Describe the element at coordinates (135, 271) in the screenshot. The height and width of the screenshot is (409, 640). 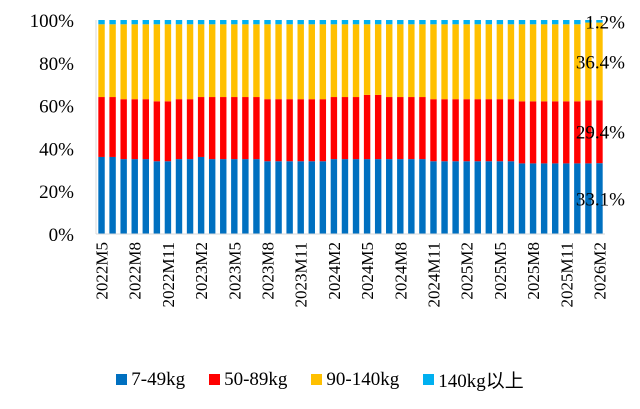
I see `x-tick-label: 2022M8` at that location.